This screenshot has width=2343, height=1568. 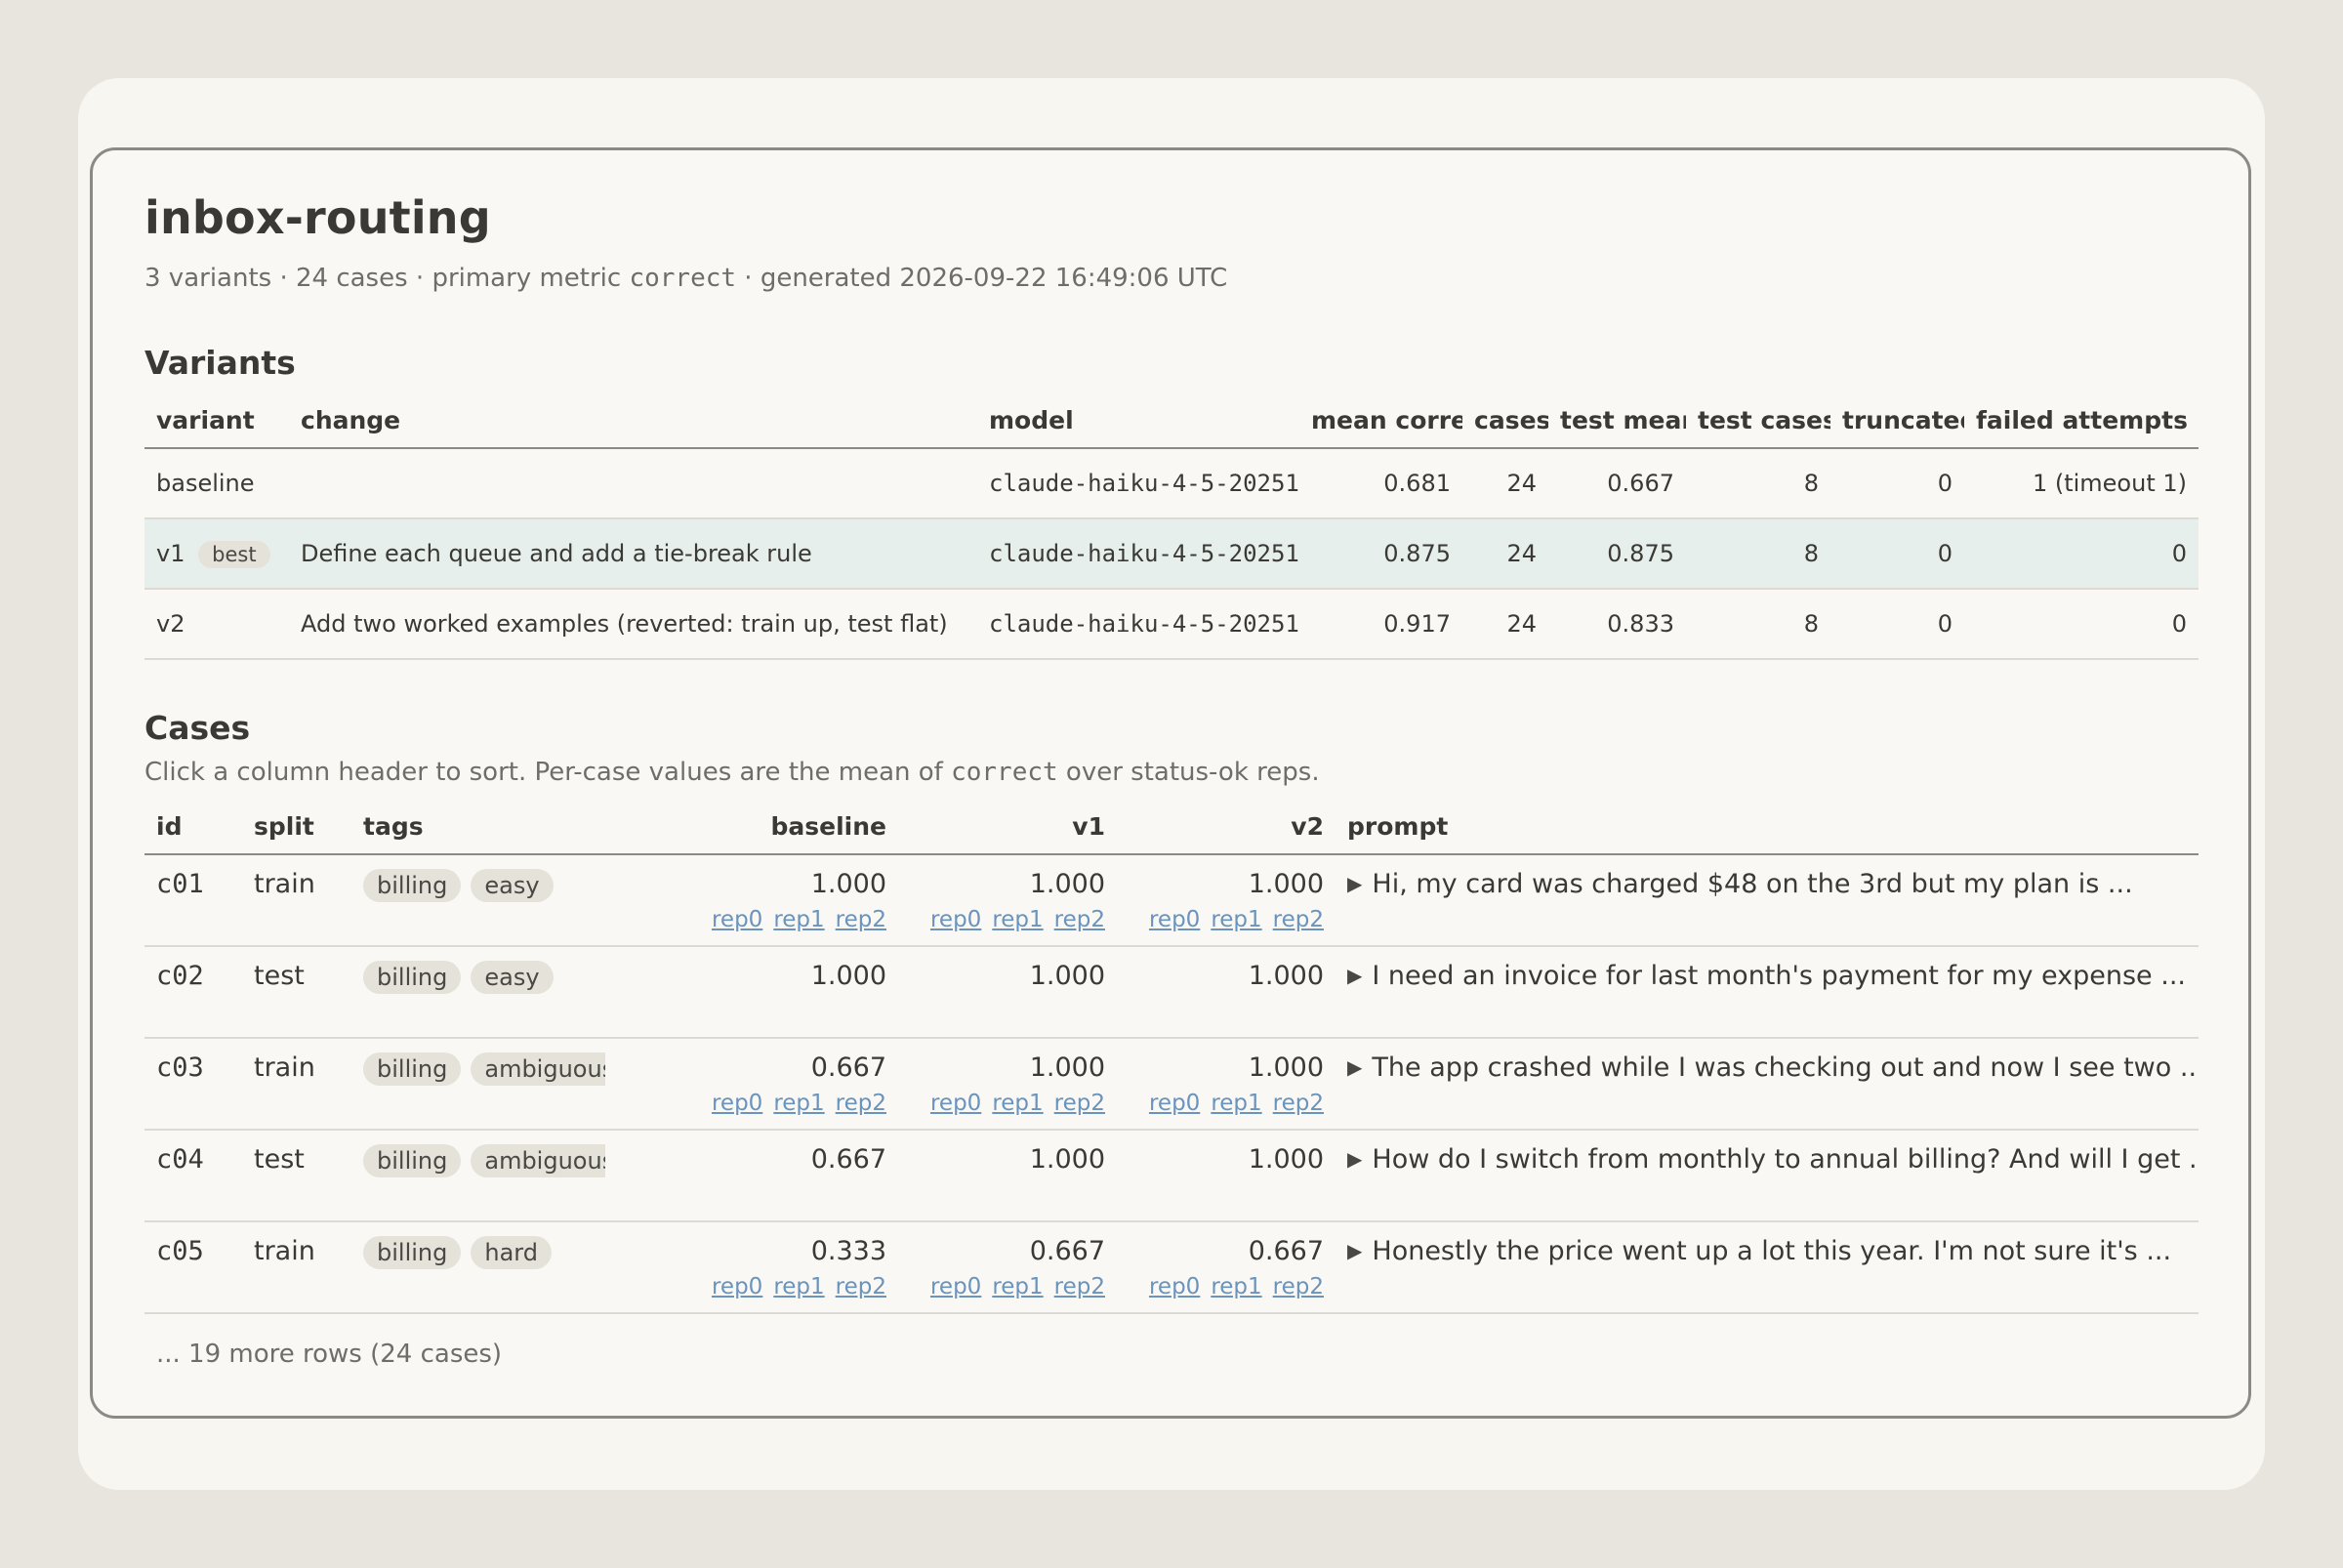 What do you see at coordinates (296, 900) in the screenshot?
I see `case-split: train` at bounding box center [296, 900].